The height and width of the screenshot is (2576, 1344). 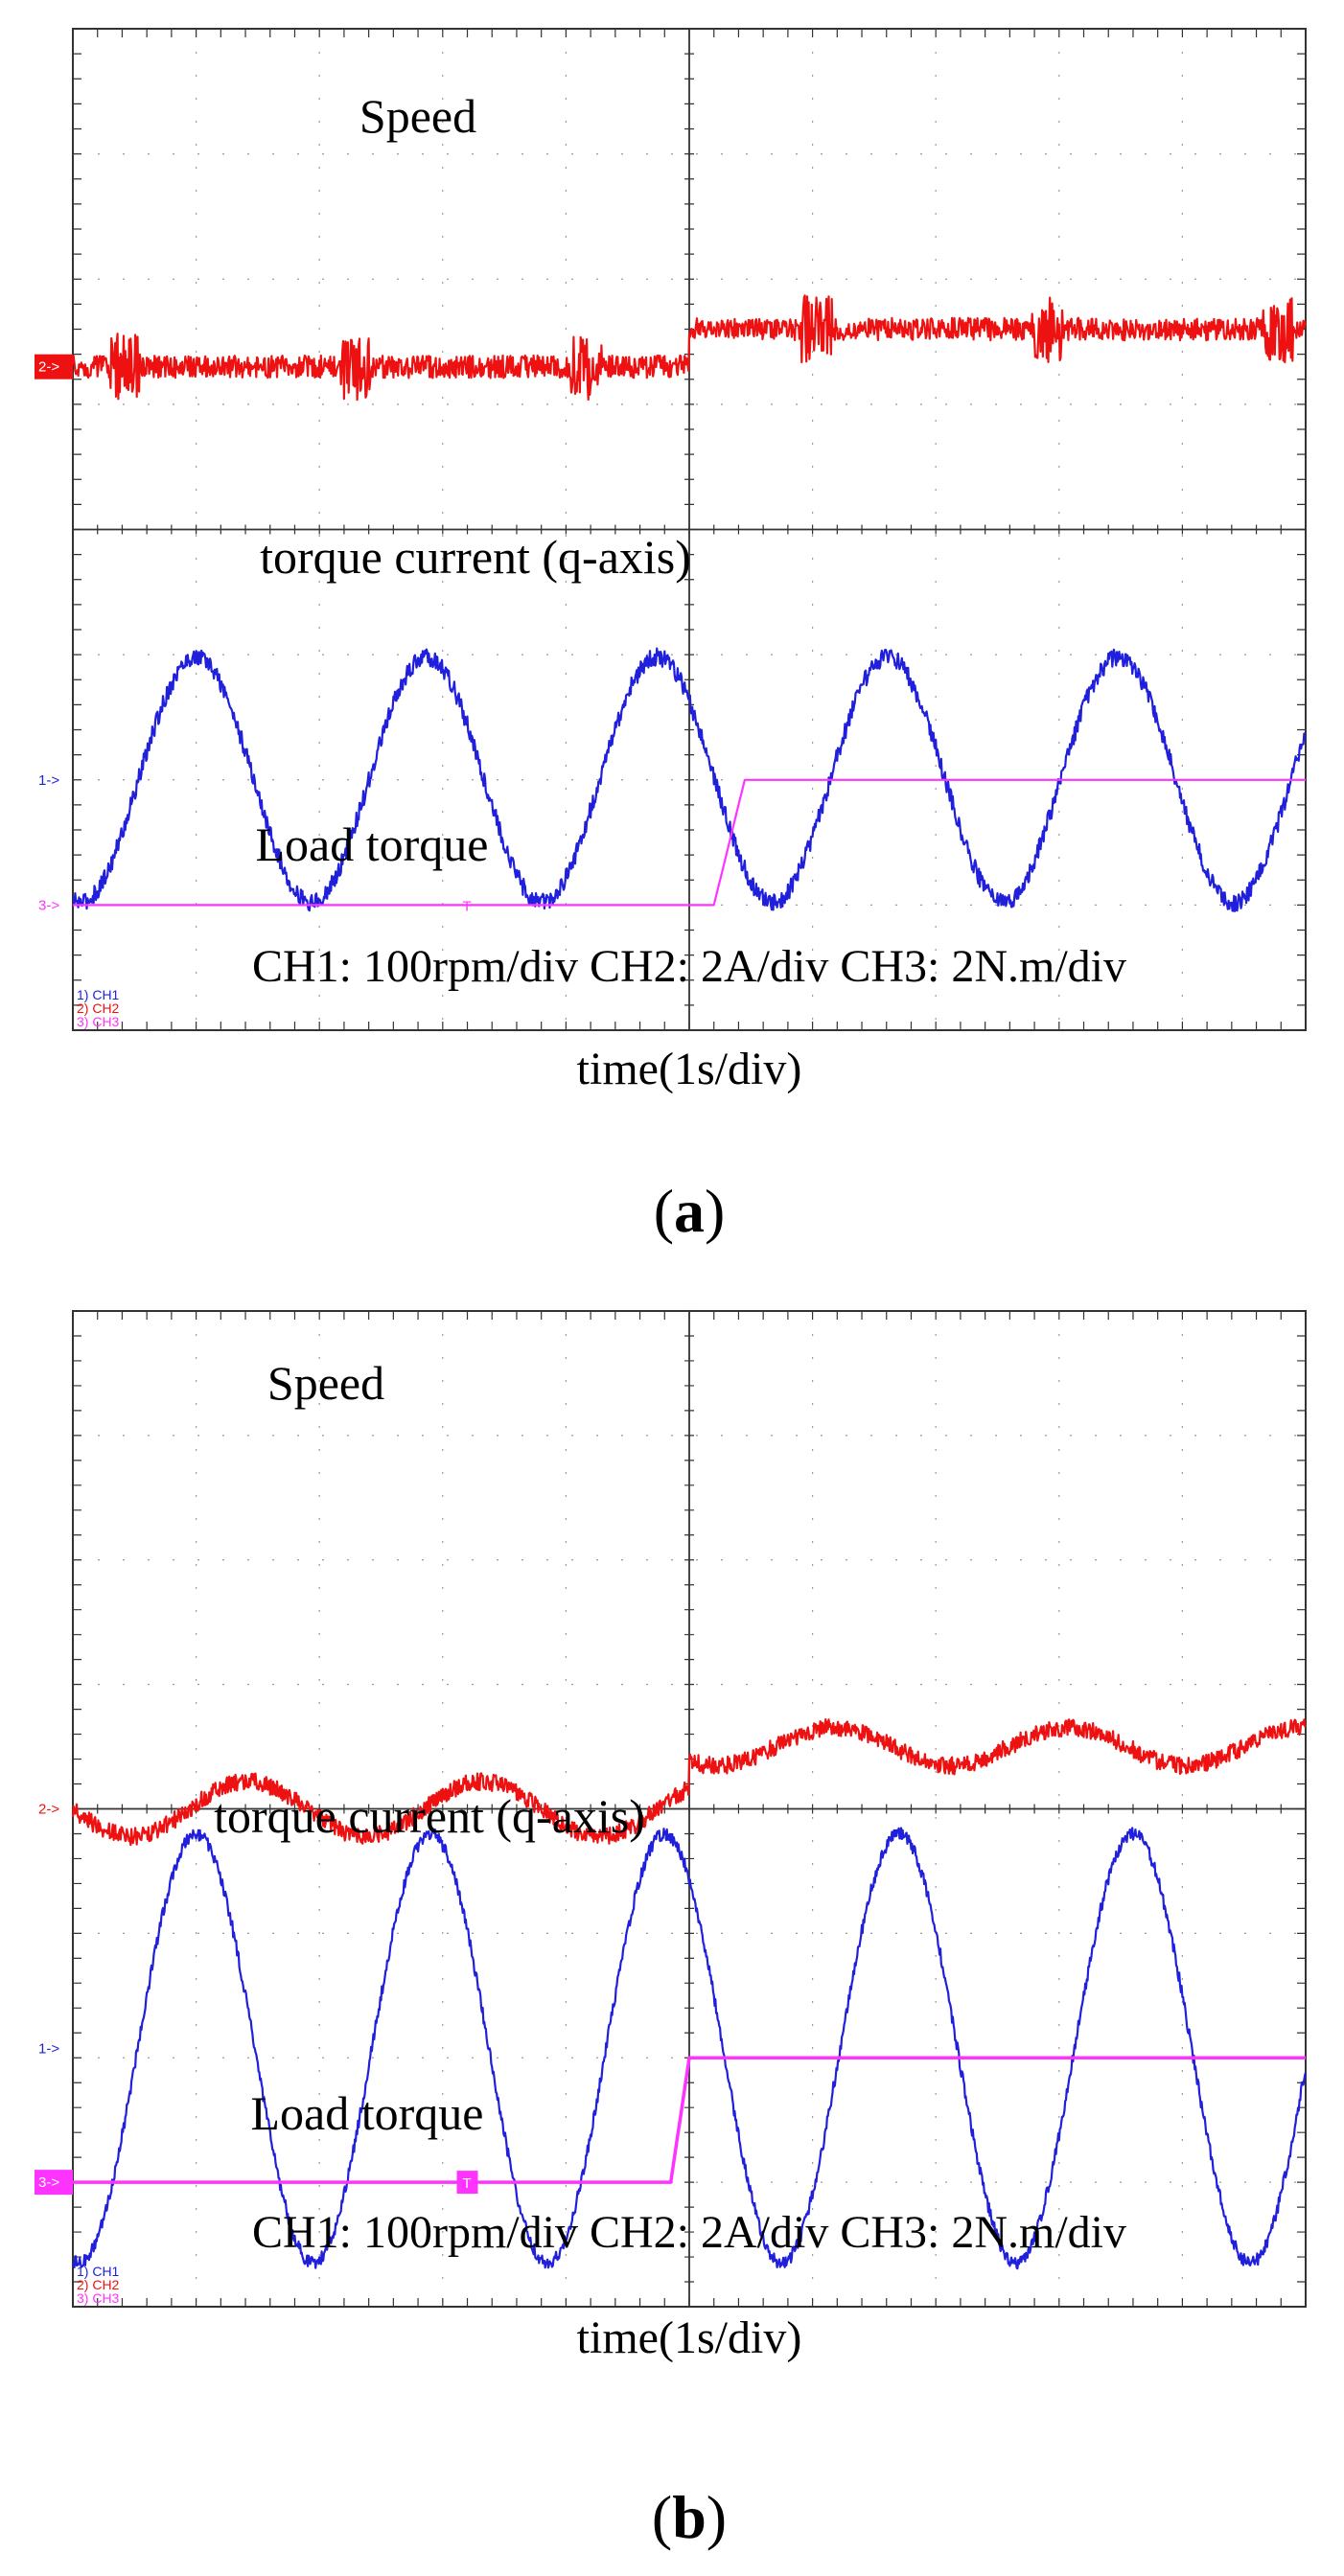 I want to click on trigger-marker-bg, so click(x=467, y=2183).